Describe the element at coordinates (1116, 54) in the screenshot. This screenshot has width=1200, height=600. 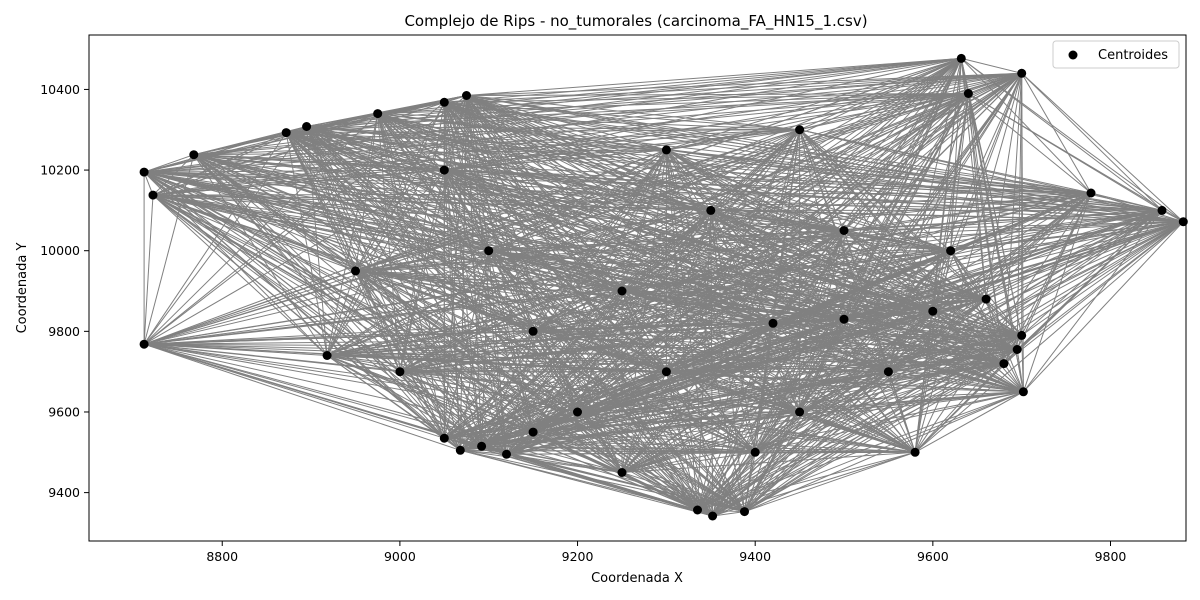
I see `legend: Centroides` at that location.